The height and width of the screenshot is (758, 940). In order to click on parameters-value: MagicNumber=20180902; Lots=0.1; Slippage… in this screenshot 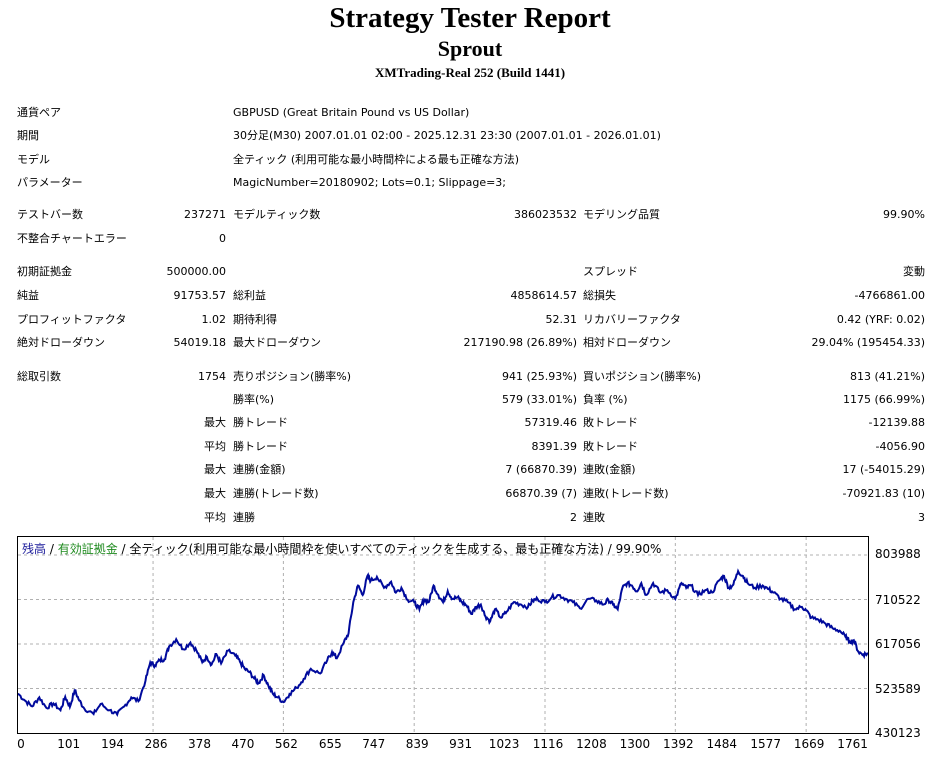, I will do `click(370, 182)`.